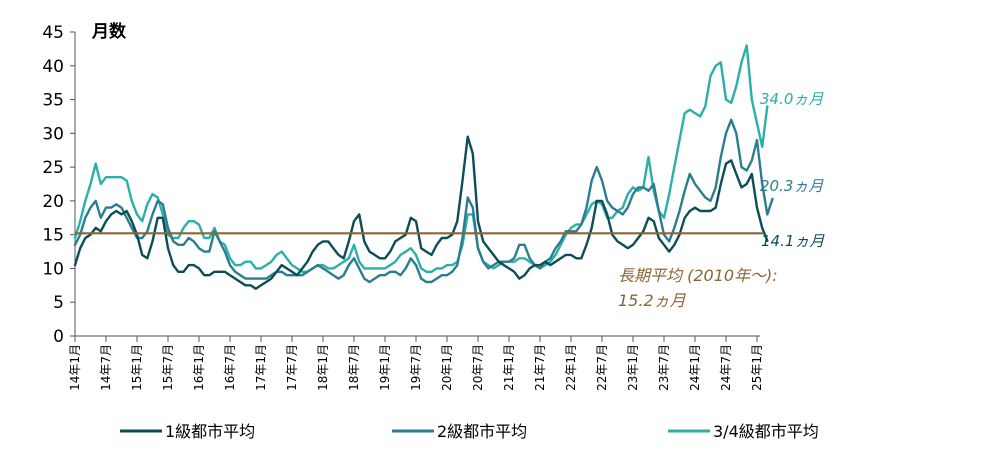 The height and width of the screenshot is (454, 1005). What do you see at coordinates (385, 367) in the screenshot?
I see `x-tick-label: 19年1月` at bounding box center [385, 367].